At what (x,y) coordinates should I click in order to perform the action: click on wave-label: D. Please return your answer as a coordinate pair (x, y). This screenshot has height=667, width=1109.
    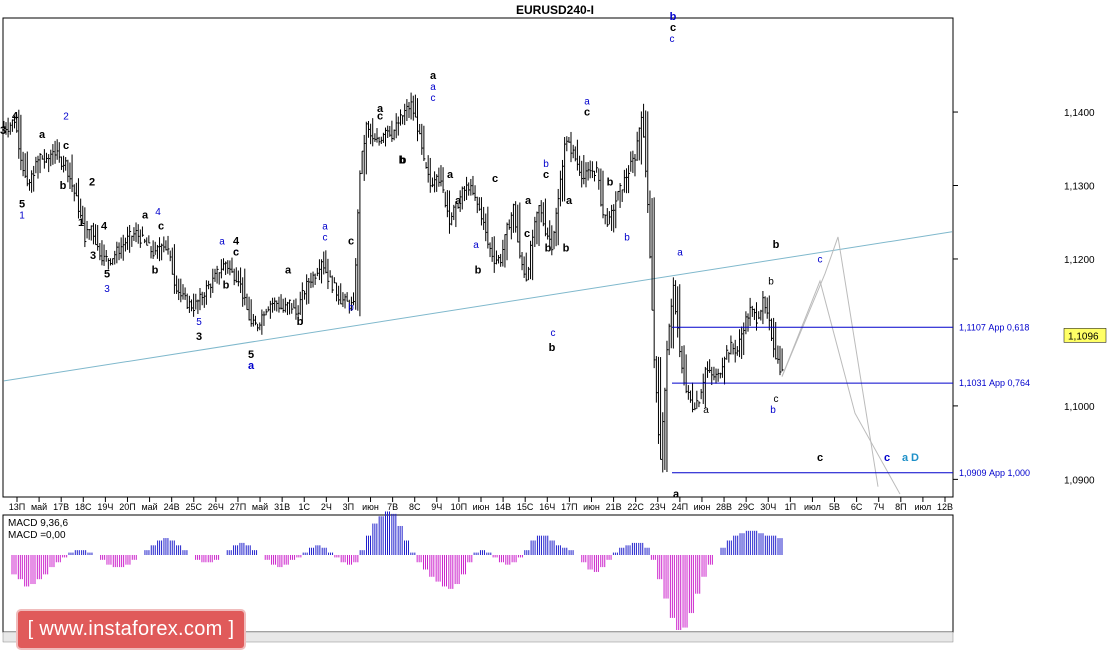
    Looking at the image, I should click on (915, 458).